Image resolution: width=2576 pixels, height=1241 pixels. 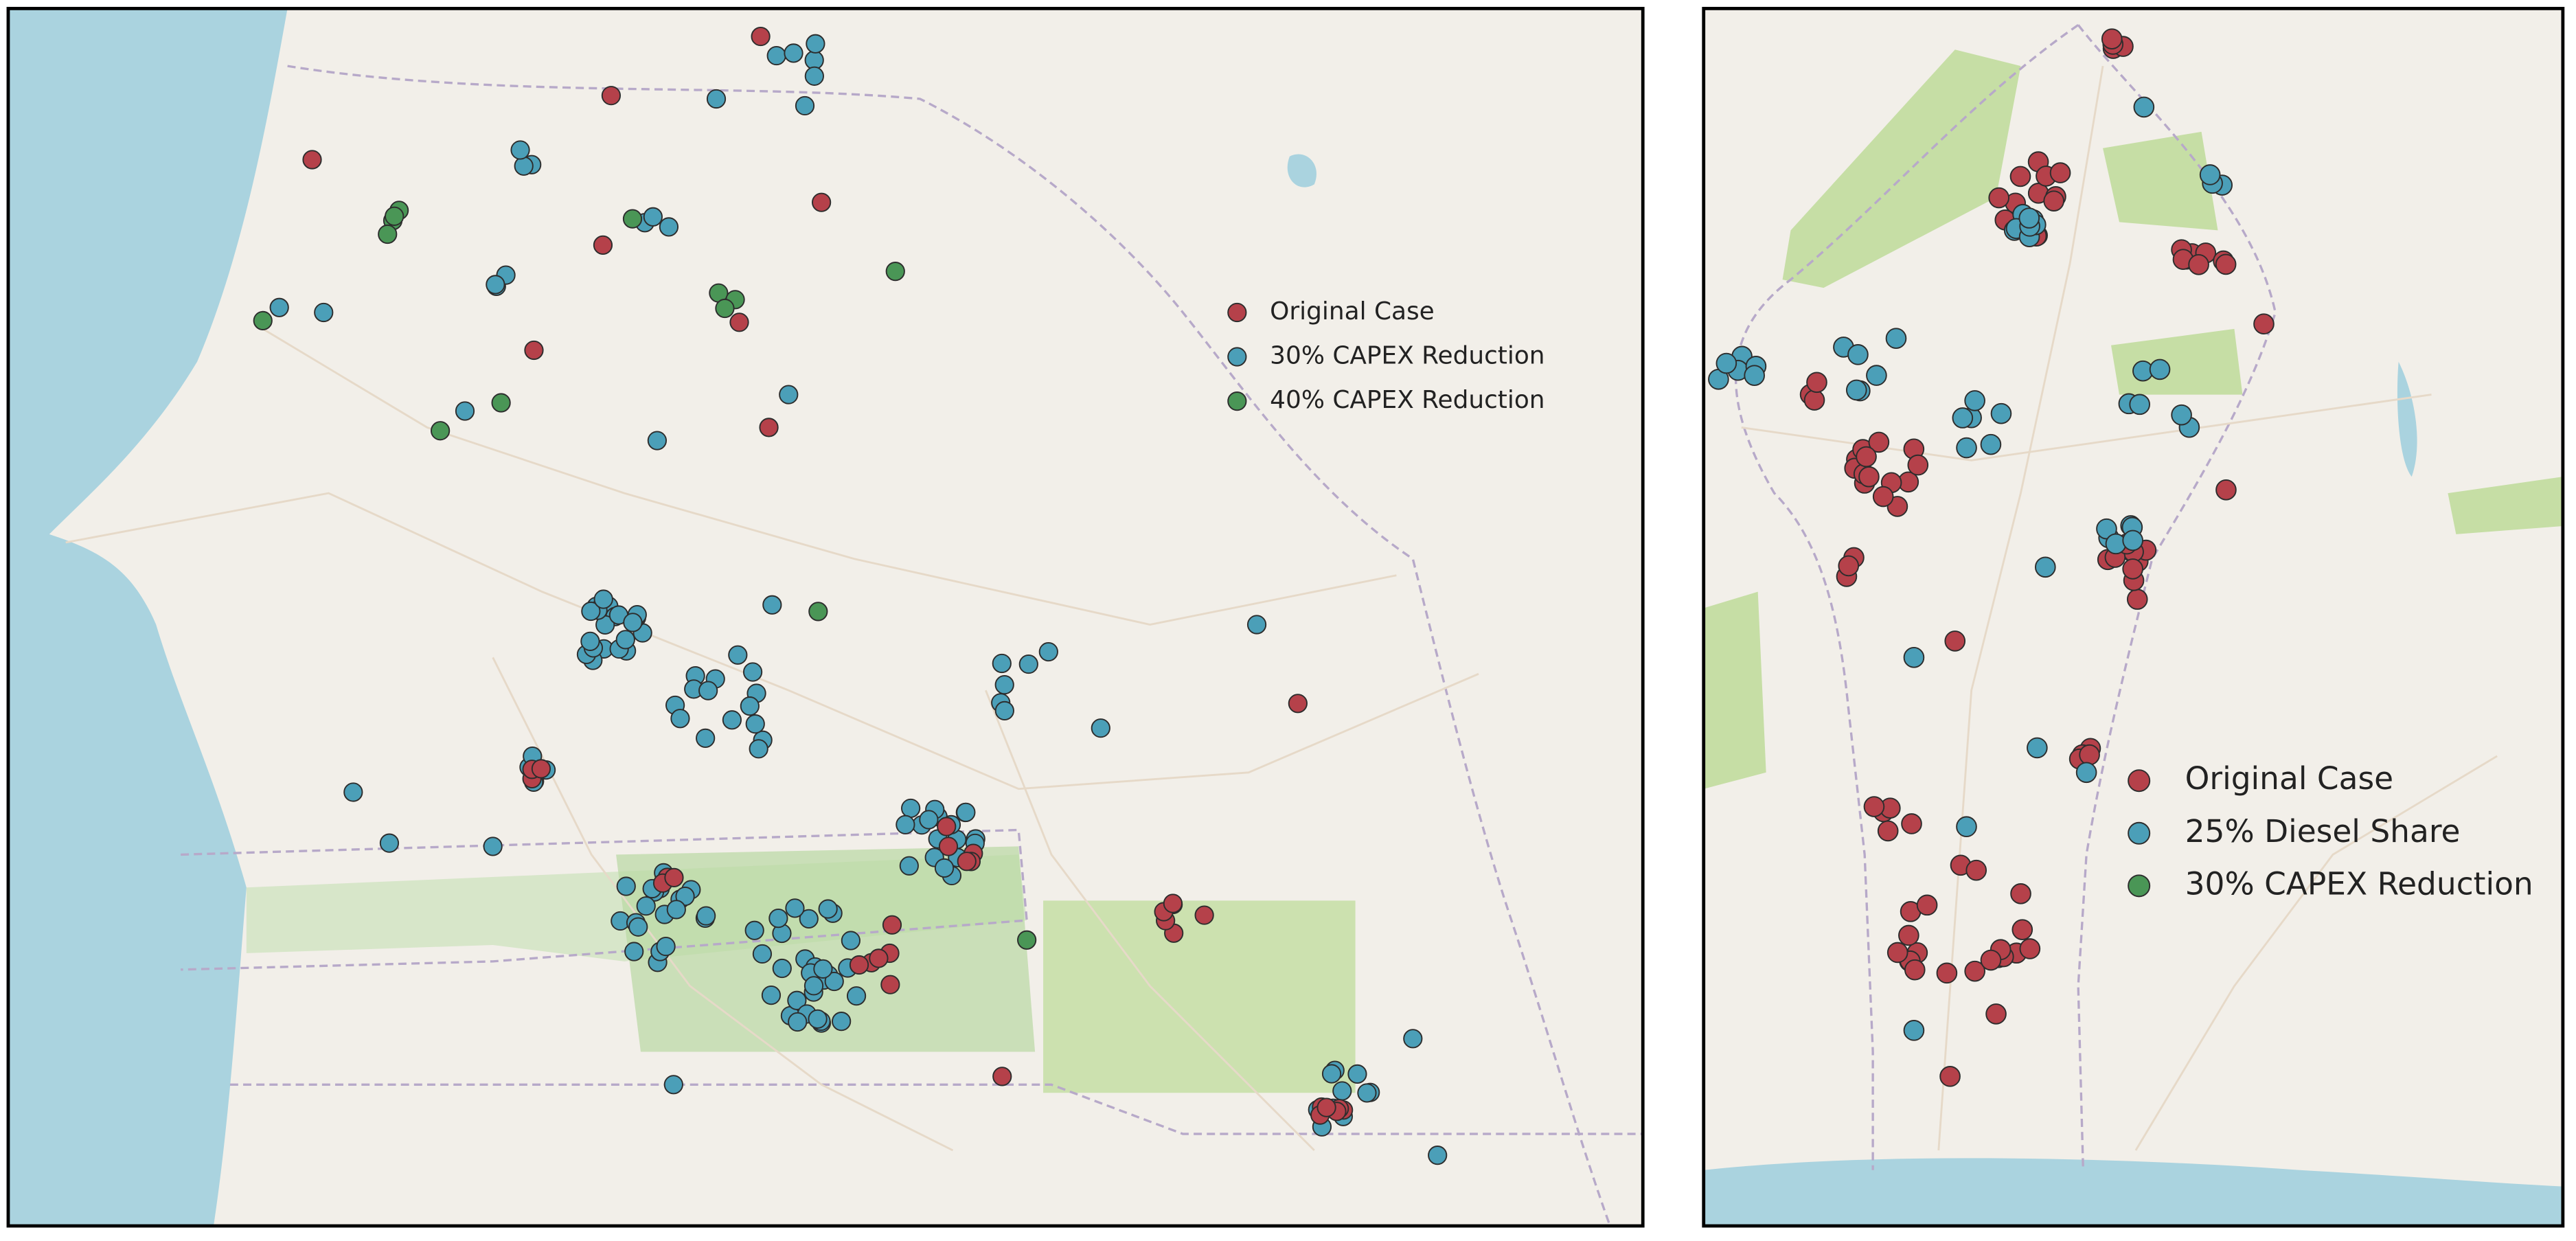 I want to click on park, so click(x=2505, y=505).